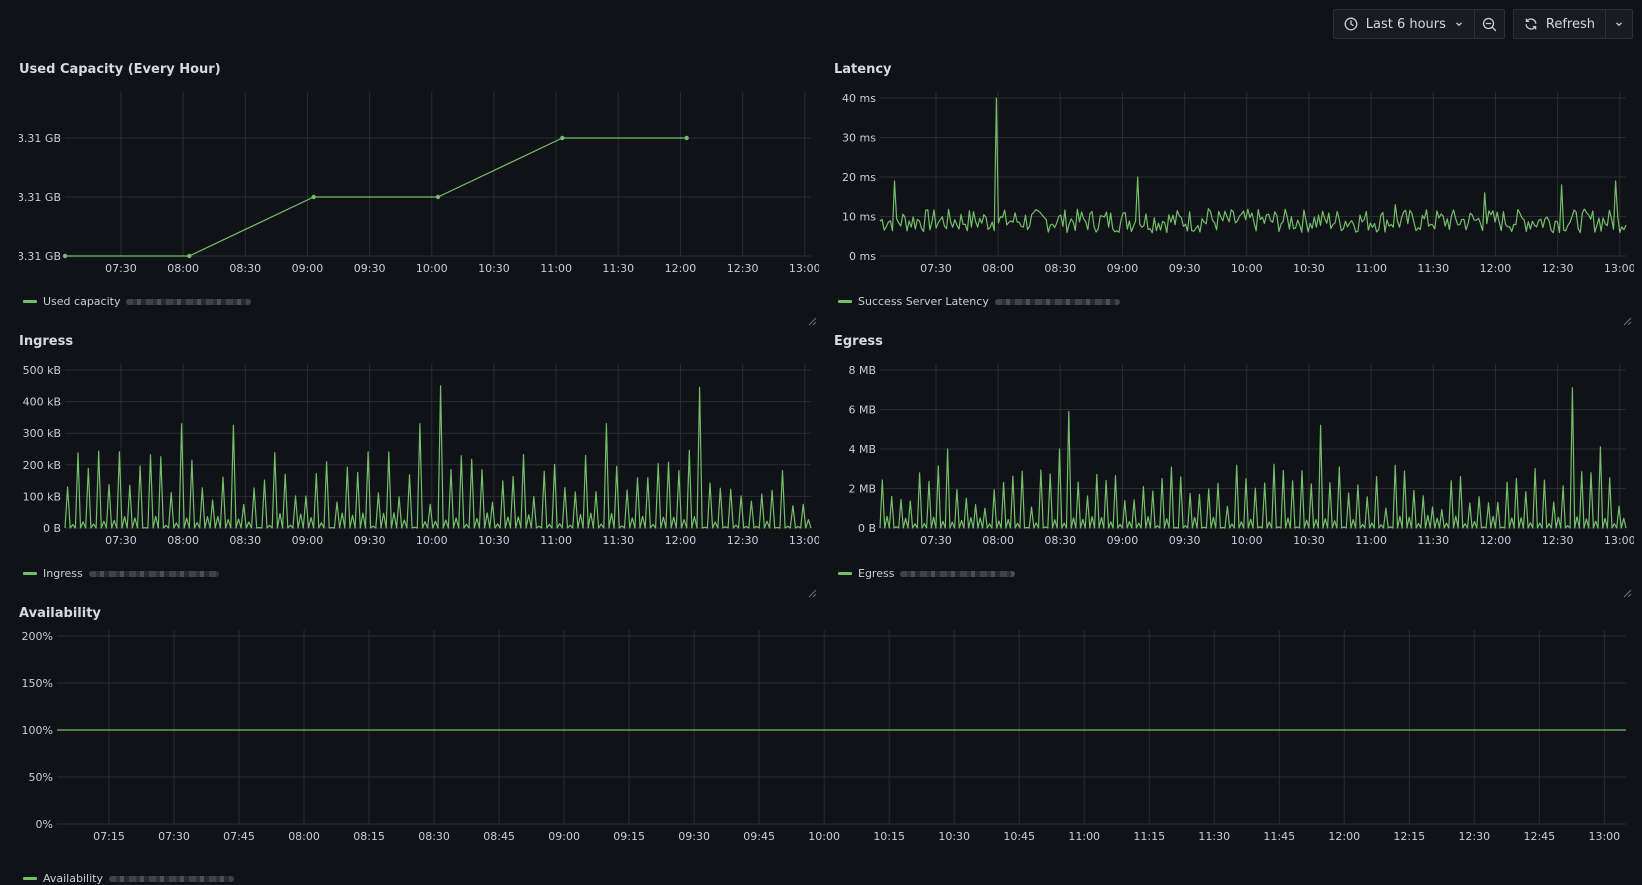 The height and width of the screenshot is (885, 1642). I want to click on y-tick-label: 0%, so click(44, 824).